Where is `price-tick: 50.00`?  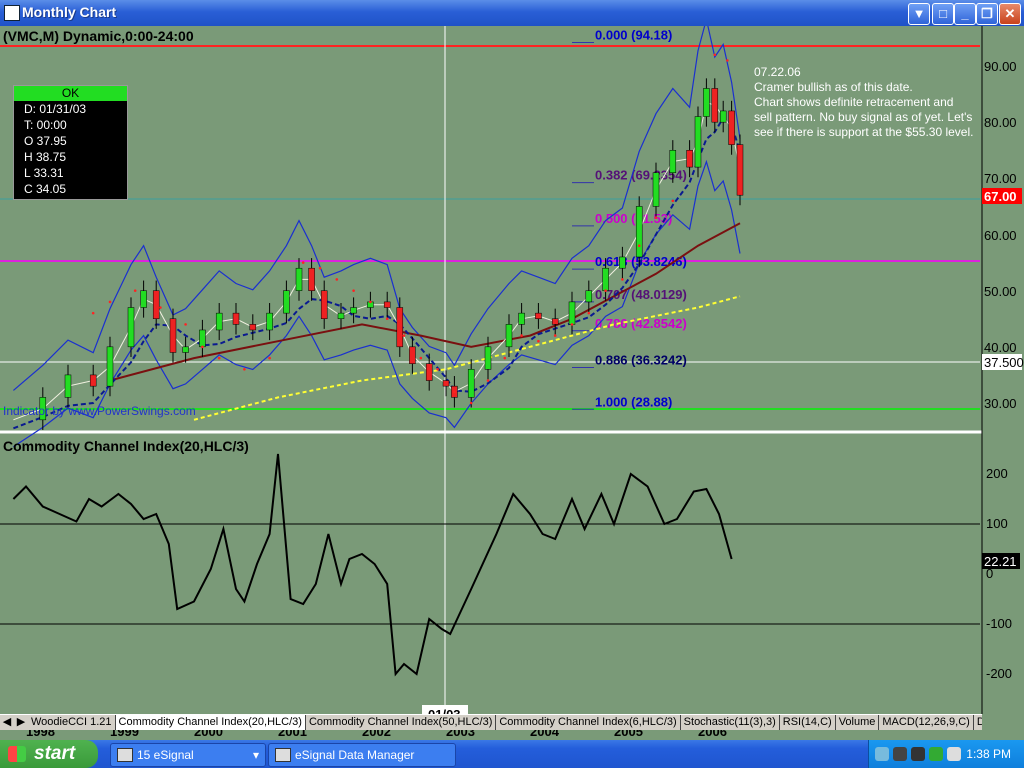
price-tick: 50.00 is located at coordinates (1000, 291).